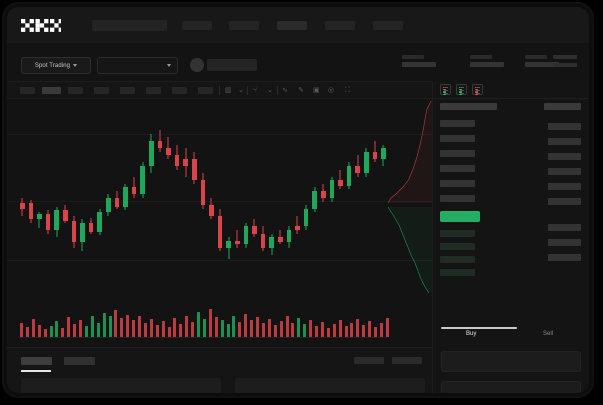  What do you see at coordinates (511, 361) in the screenshot?
I see `order-type-field` at bounding box center [511, 361].